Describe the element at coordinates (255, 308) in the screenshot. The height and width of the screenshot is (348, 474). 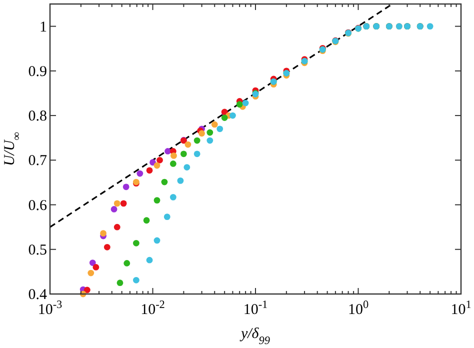
I see `x-tick-label: 10$^{-1}$` at that location.